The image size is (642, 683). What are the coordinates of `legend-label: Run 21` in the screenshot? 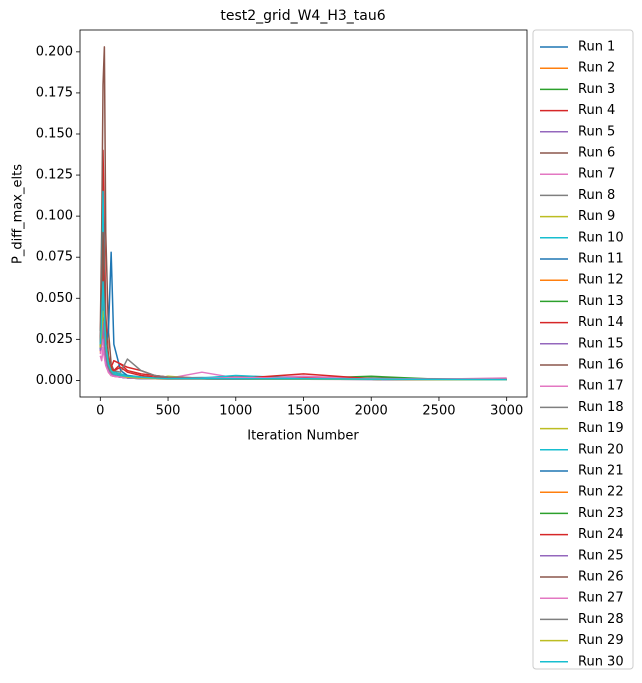 It's located at (601, 471).